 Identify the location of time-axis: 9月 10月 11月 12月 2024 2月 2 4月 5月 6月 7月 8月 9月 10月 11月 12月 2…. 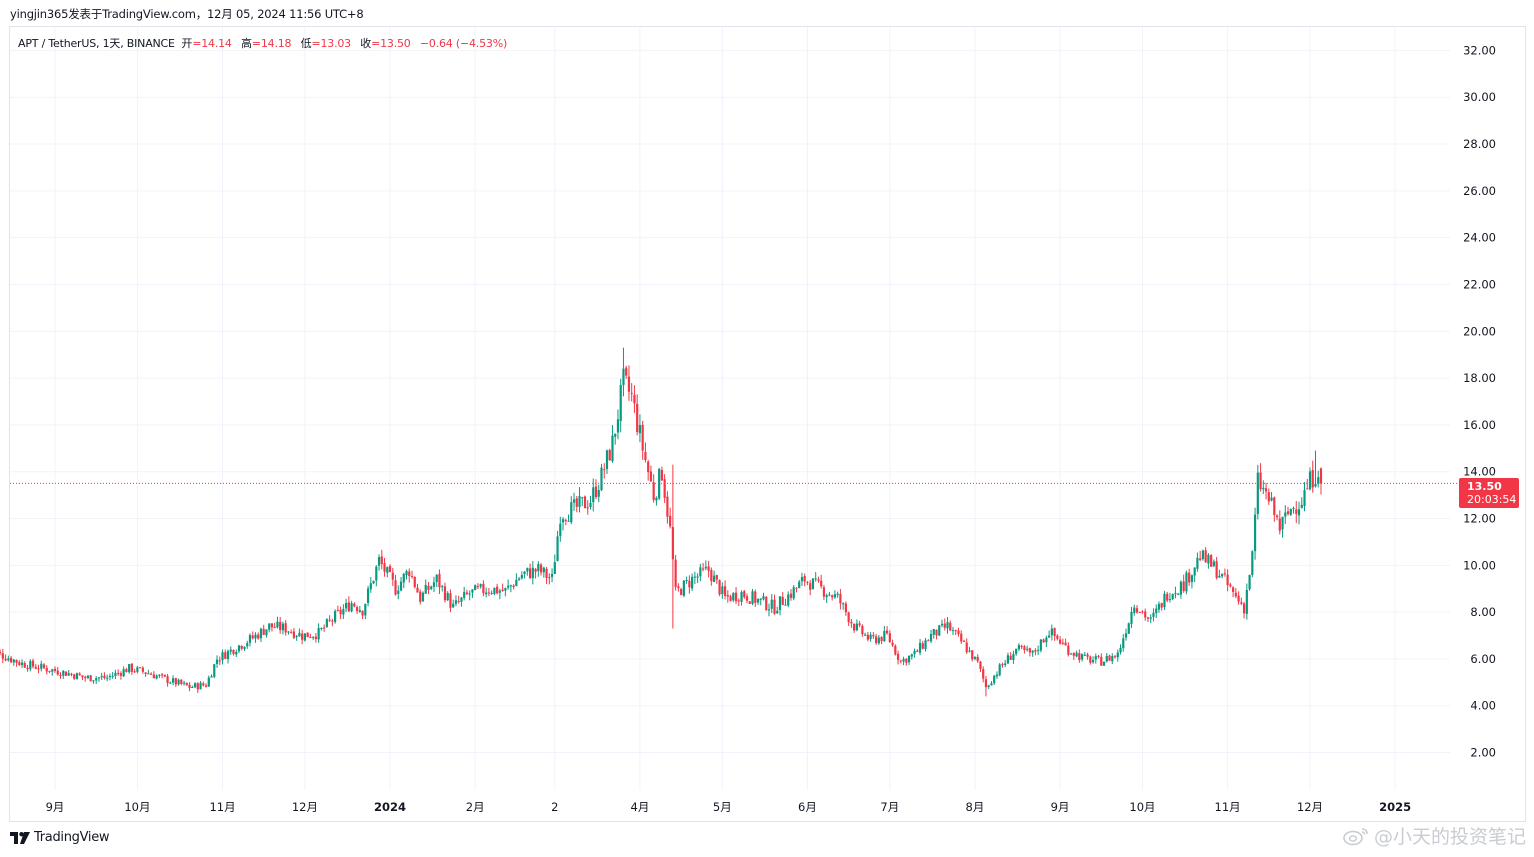
(729, 807).